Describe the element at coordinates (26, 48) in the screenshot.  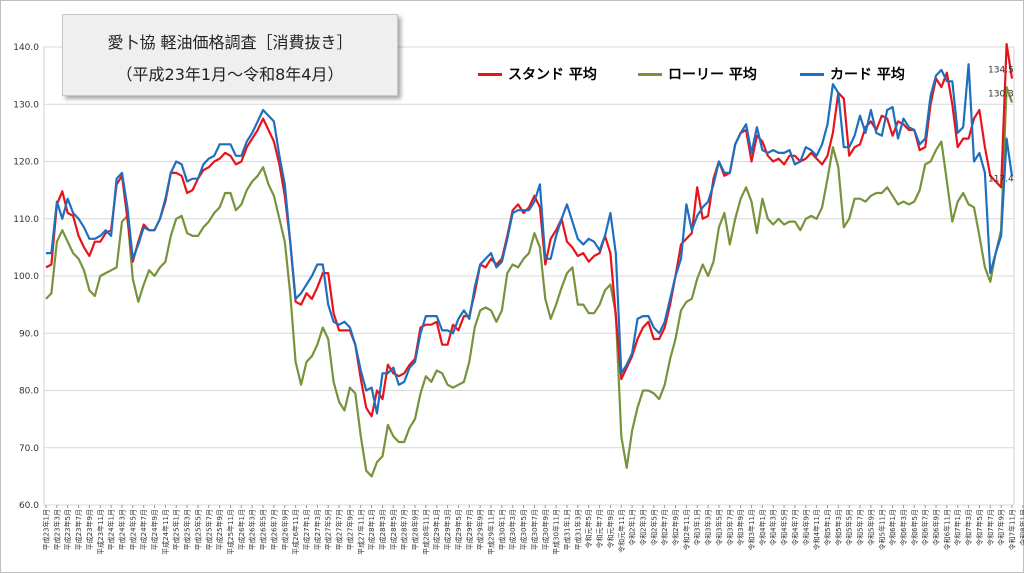
I see `y-tick-label: 140.0` at that location.